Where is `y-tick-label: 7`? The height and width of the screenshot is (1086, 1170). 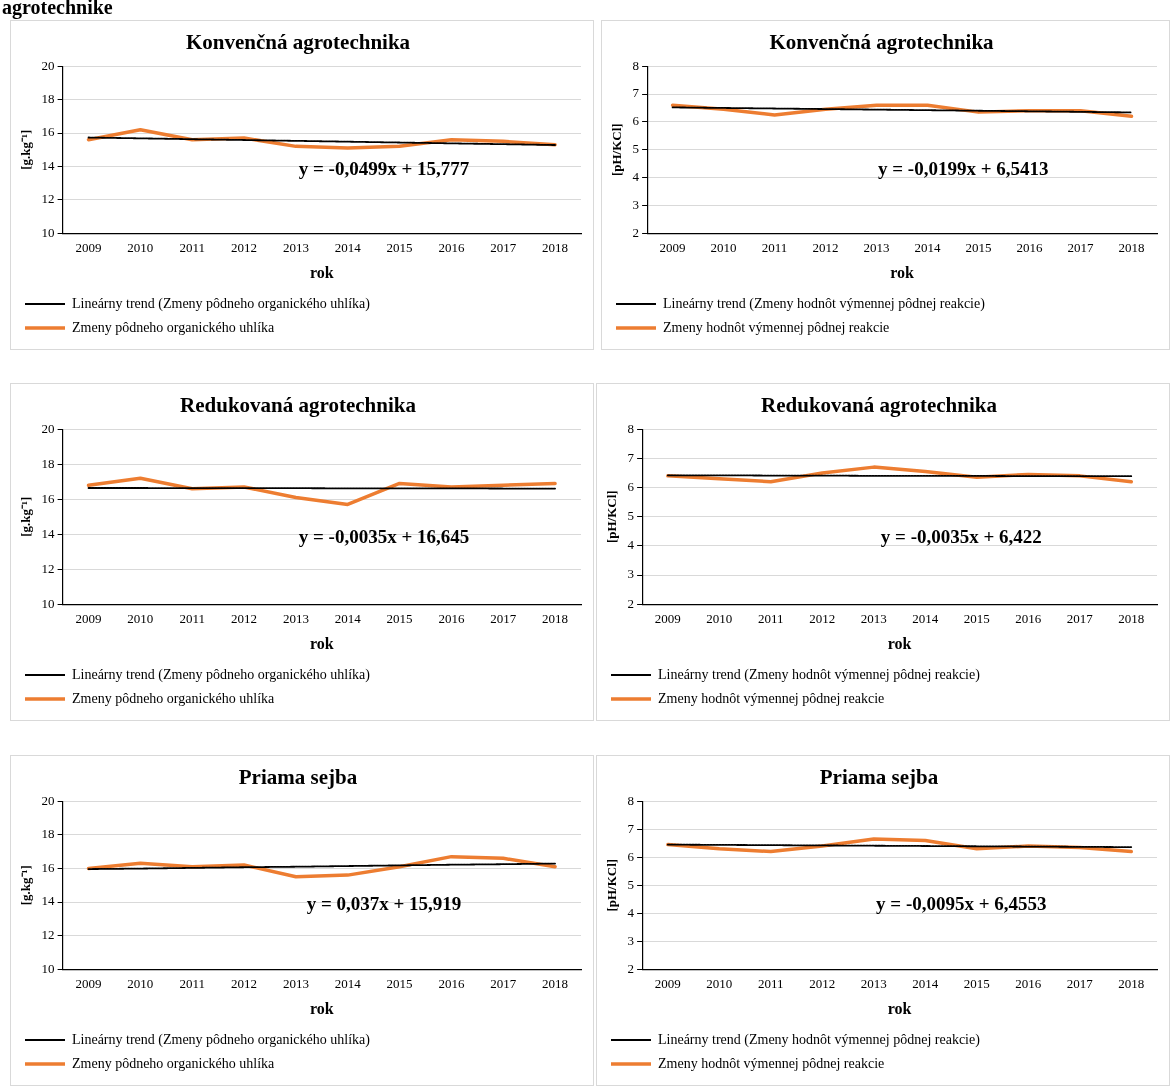 y-tick-label: 7 is located at coordinates (631, 457).